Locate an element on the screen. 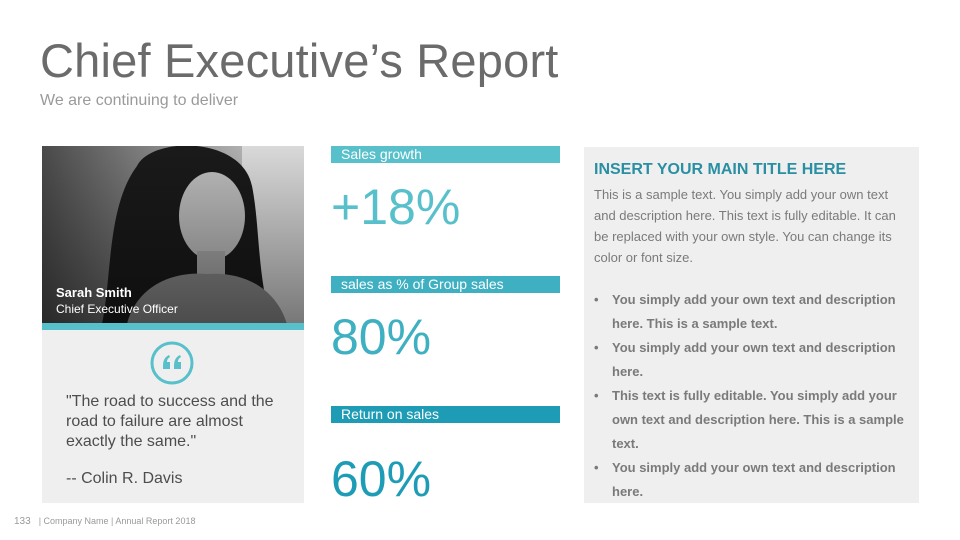 The height and width of the screenshot is (540, 960). person-role: Chief Executive Officer is located at coordinates (117, 309).